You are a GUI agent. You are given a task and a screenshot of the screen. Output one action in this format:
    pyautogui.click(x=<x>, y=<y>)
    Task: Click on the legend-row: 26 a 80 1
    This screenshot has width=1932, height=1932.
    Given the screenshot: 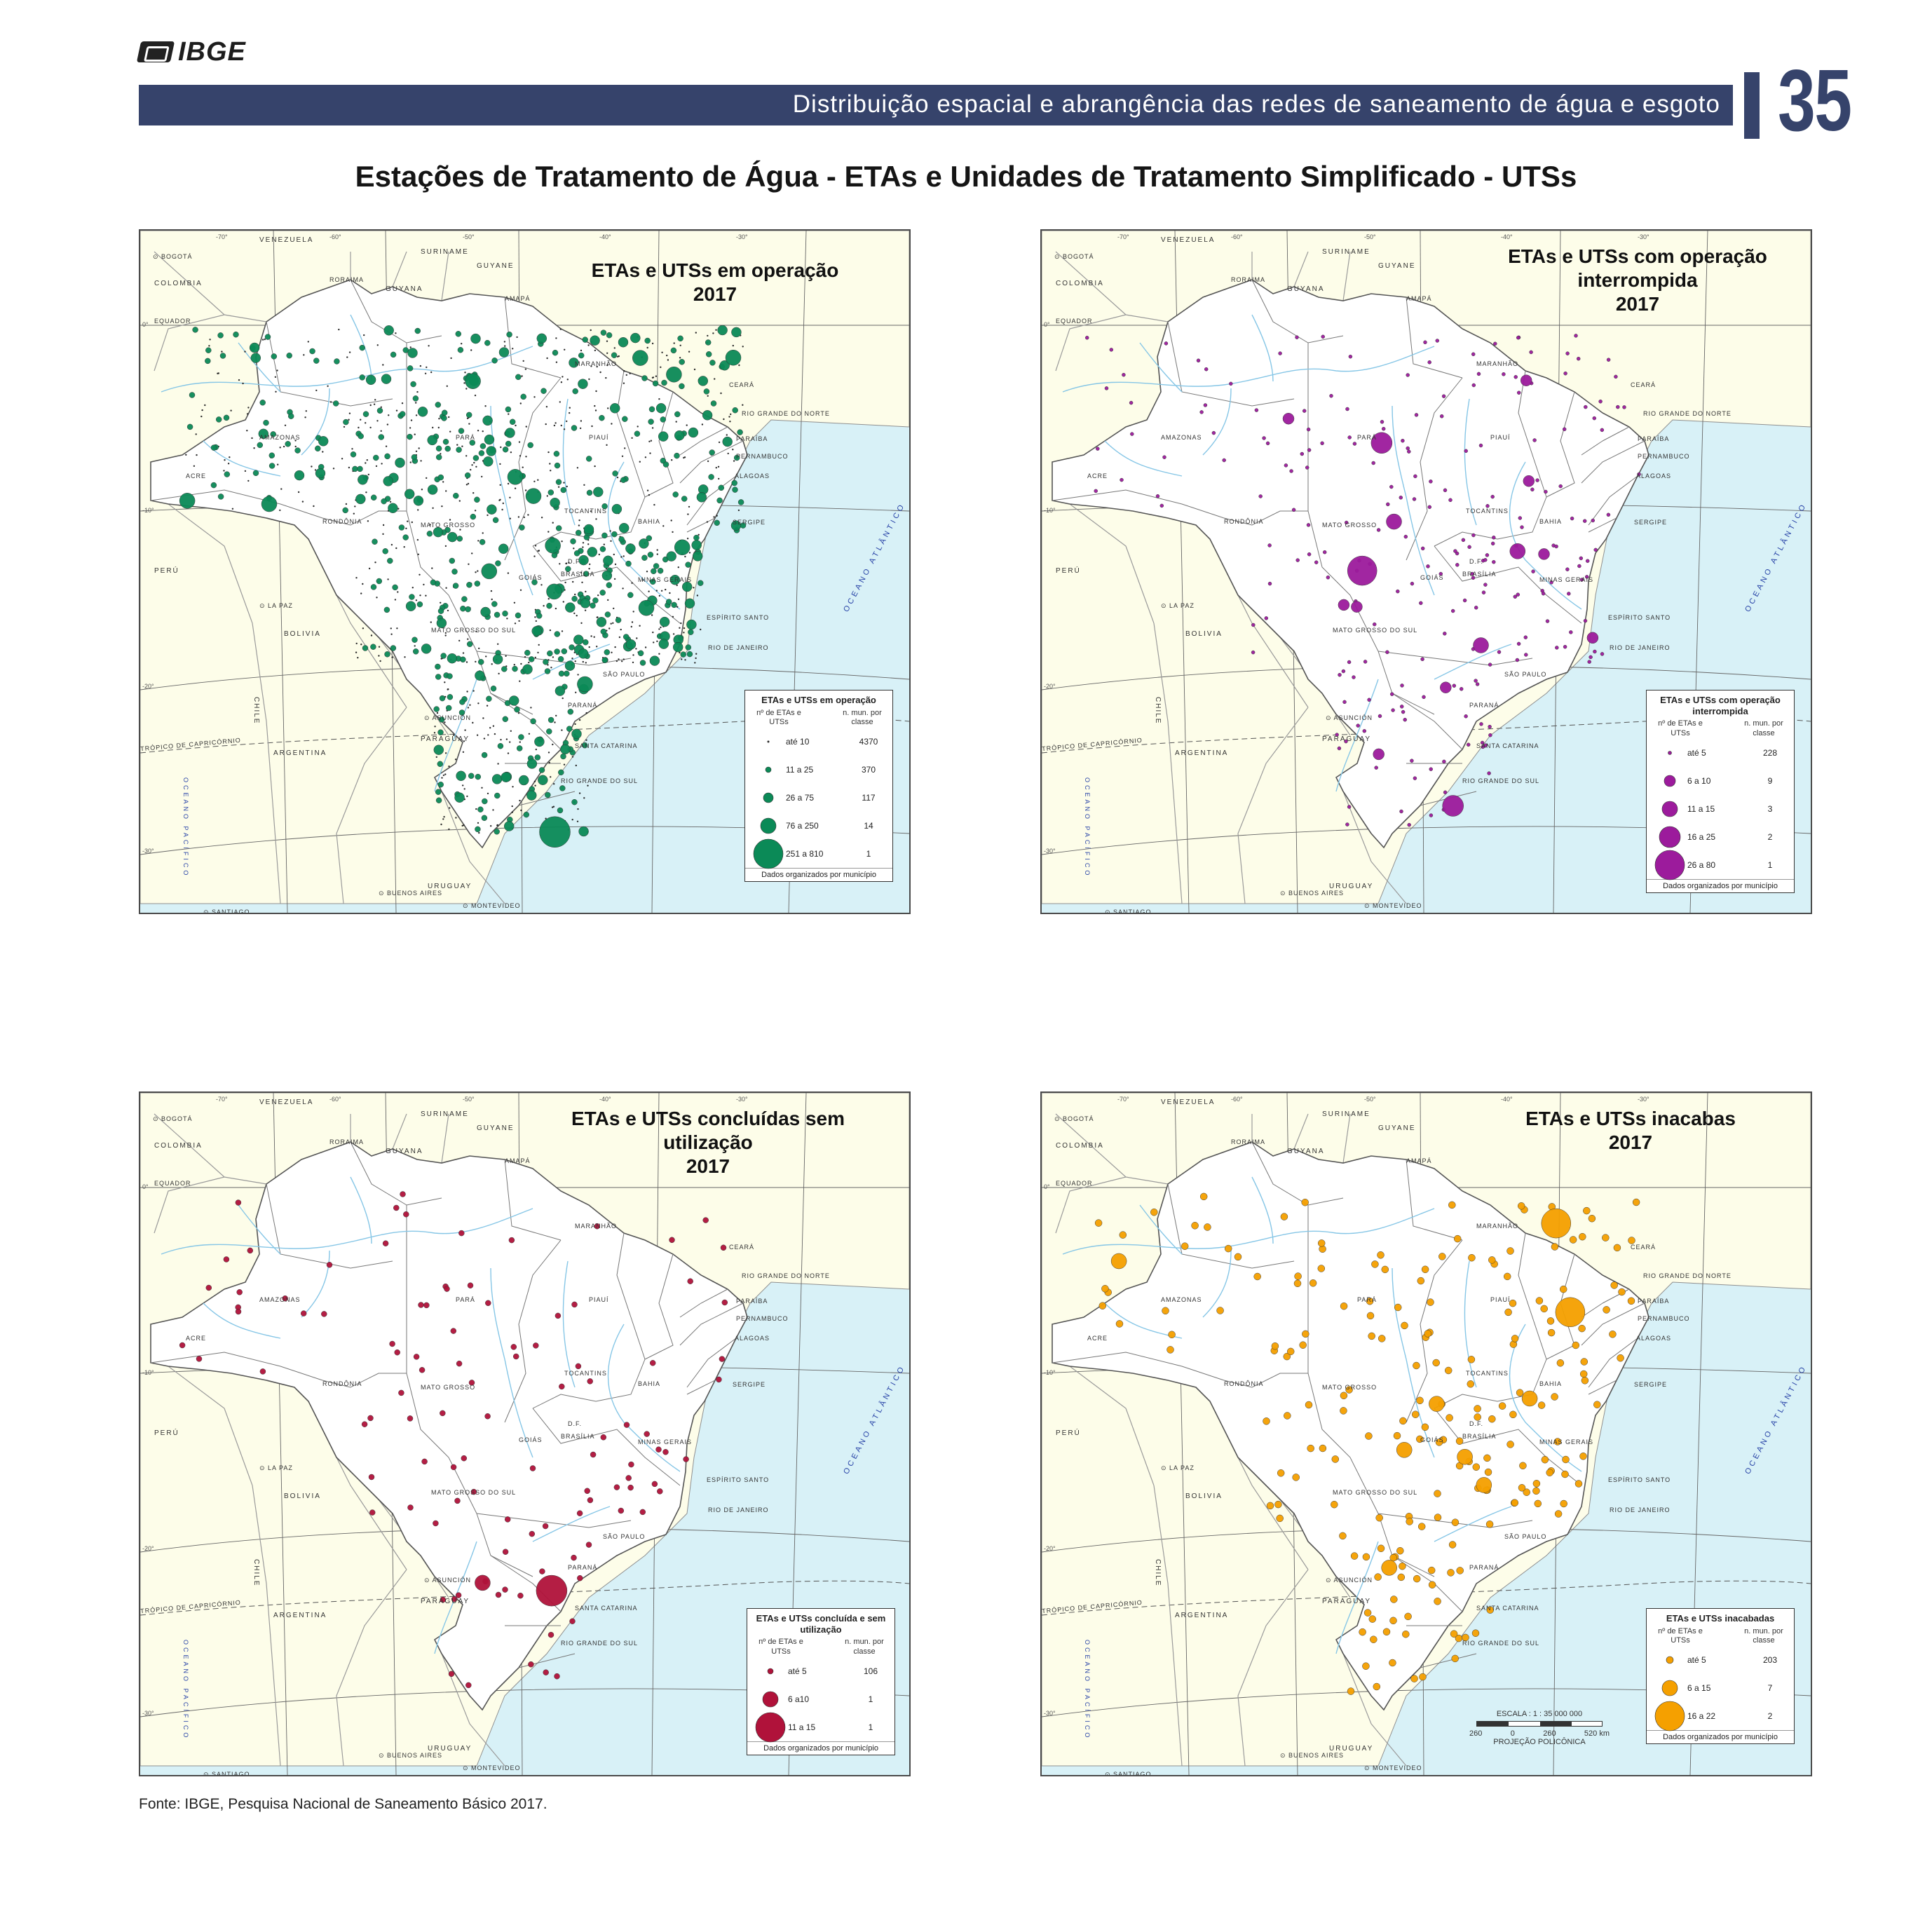 What is the action you would take?
    pyautogui.click(x=1720, y=865)
    